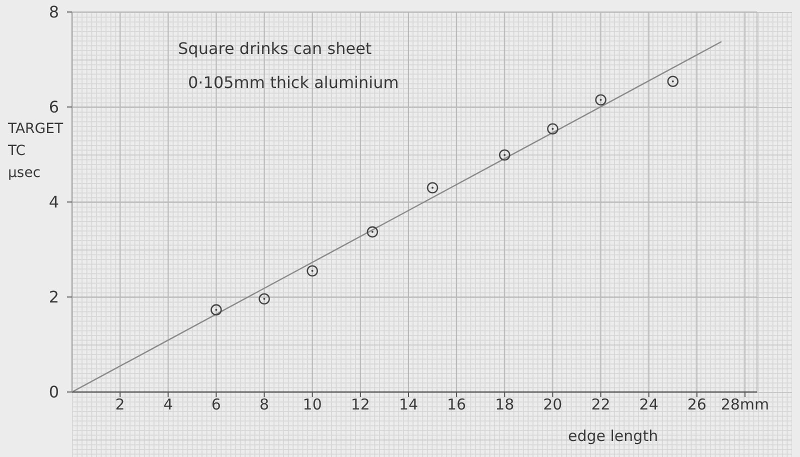 This screenshot has height=457, width=800. What do you see at coordinates (360, 405) in the screenshot?
I see `x-tick-label: 12` at bounding box center [360, 405].